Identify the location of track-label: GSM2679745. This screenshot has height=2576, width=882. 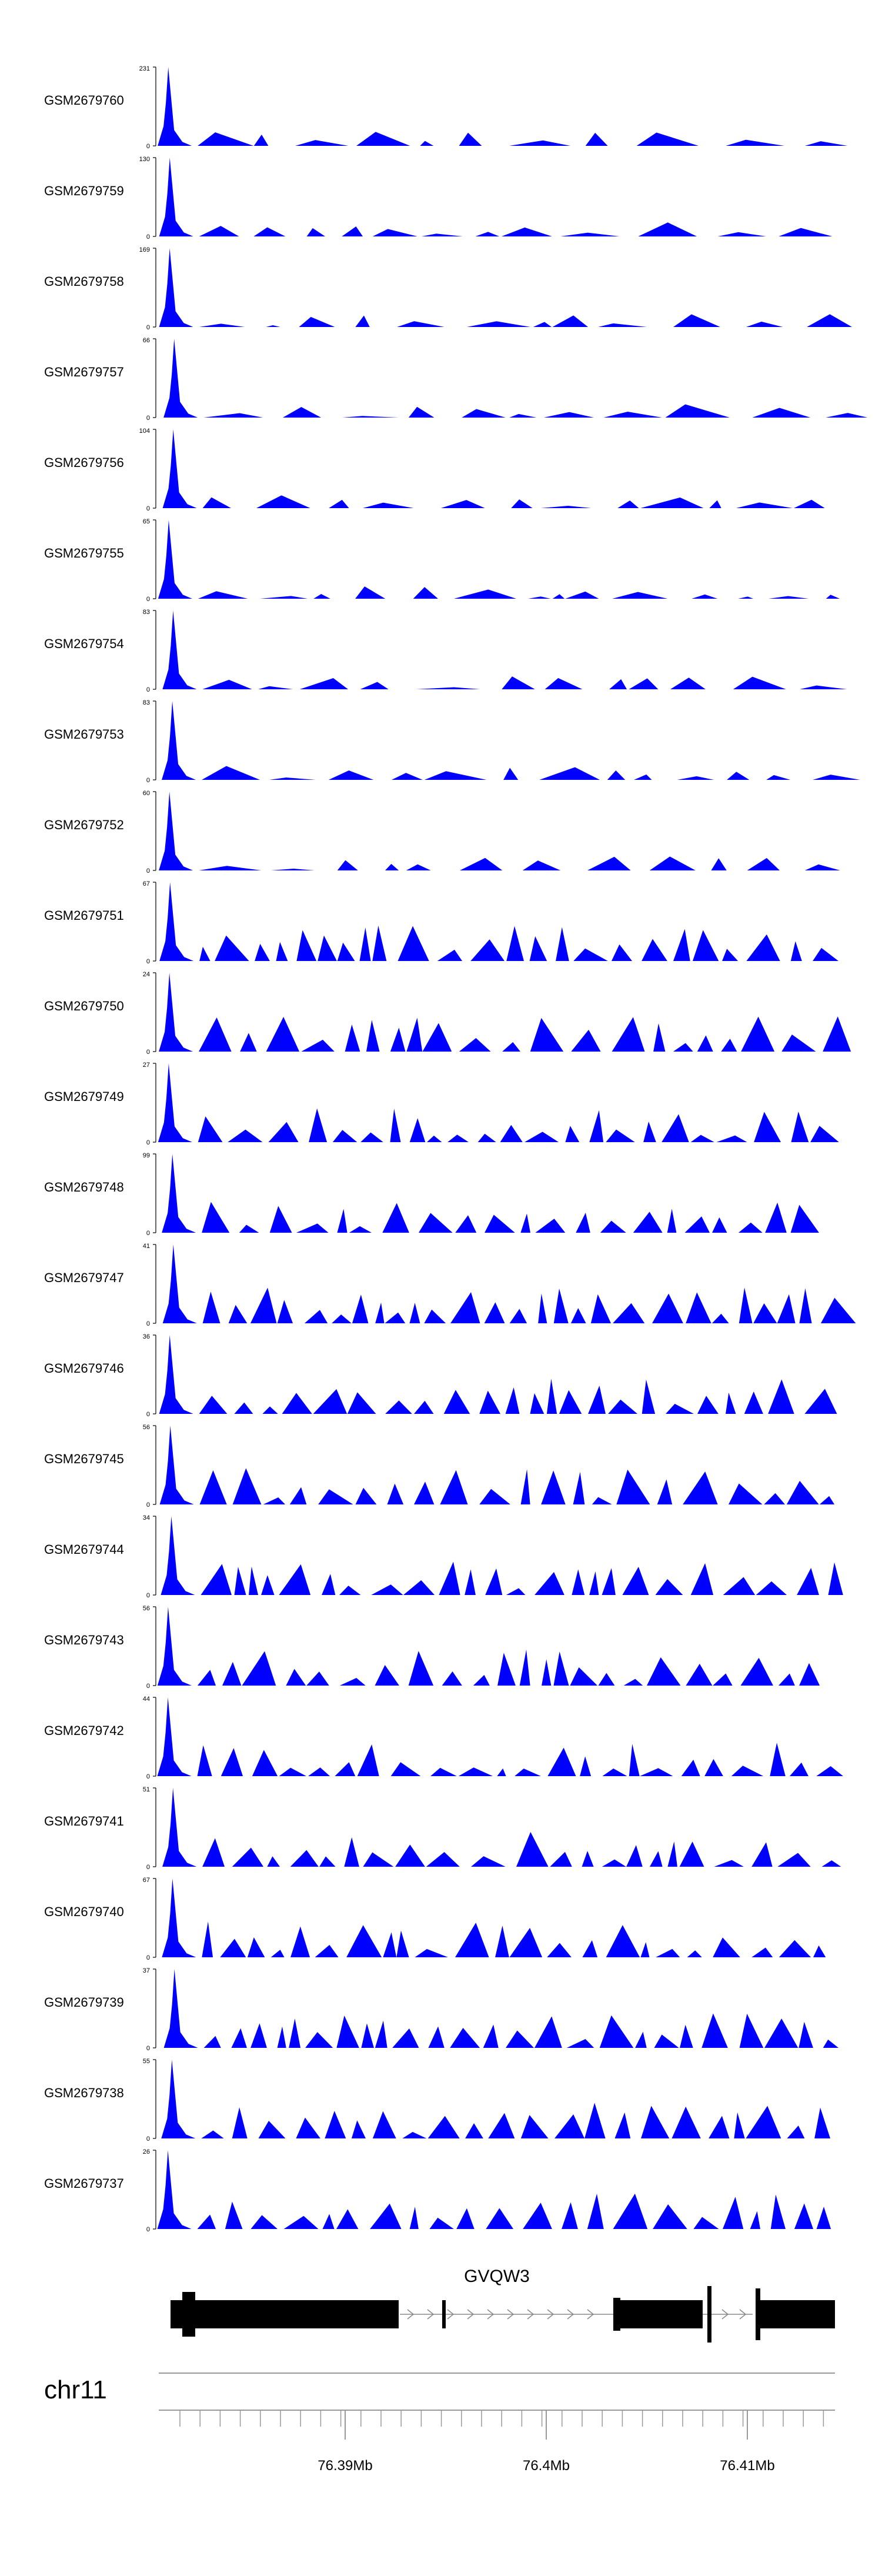
(84, 1458).